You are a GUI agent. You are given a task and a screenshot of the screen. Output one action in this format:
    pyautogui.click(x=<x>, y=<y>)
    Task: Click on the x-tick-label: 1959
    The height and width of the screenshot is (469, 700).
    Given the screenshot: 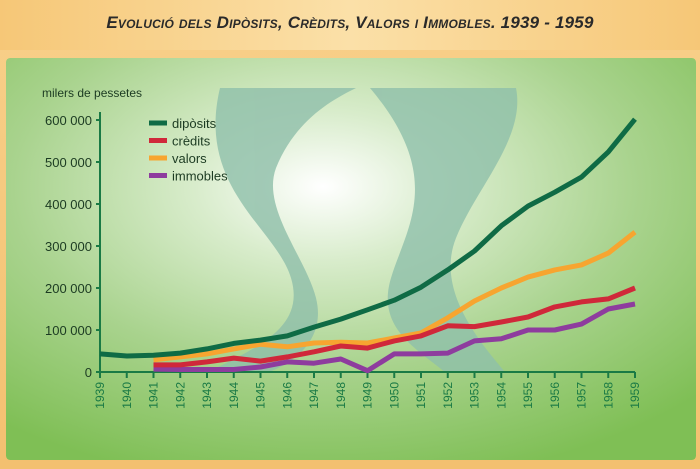 What is the action you would take?
    pyautogui.click(x=635, y=395)
    